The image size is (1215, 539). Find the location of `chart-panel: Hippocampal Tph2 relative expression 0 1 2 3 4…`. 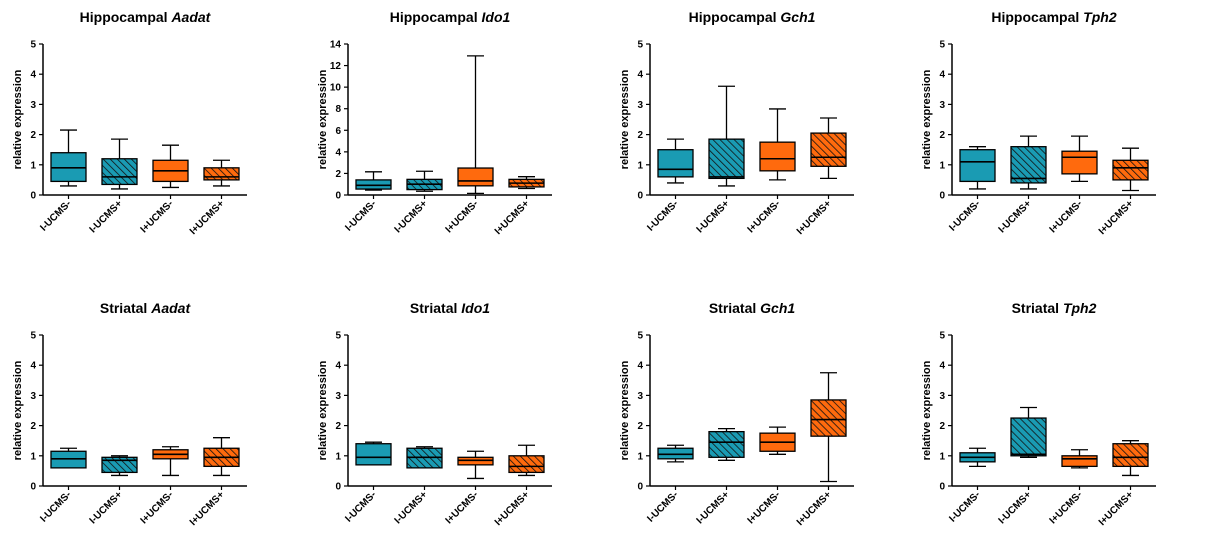

chart-panel: Hippocampal Tph2 relative expression 0 1 2 3 4… is located at coordinates (1038, 123).